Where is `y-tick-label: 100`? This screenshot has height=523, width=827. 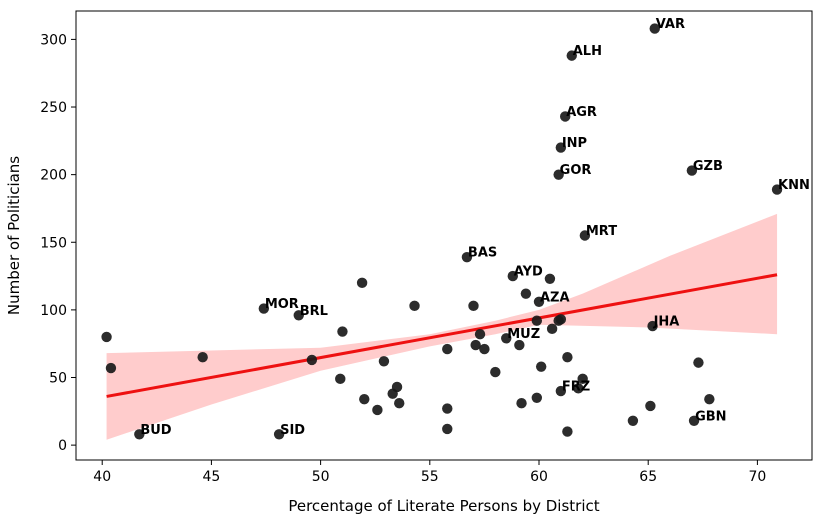
y-tick-label: 100 is located at coordinates (53, 311).